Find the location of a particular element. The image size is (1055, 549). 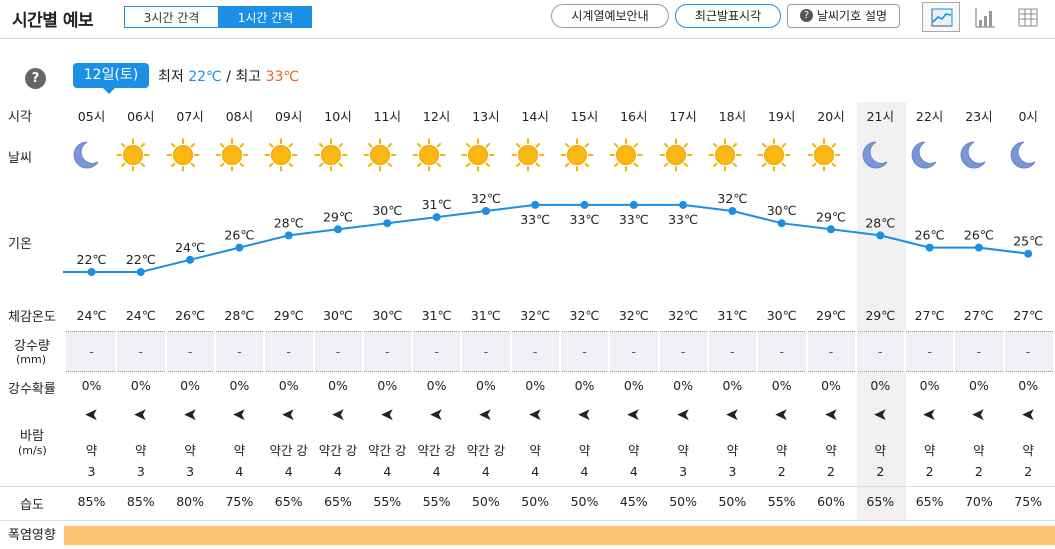

temperature-label: 22℃ is located at coordinates (141, 259).